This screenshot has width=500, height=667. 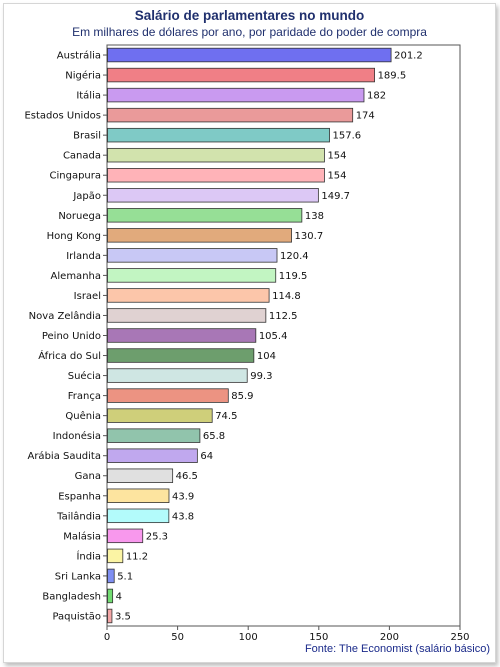 What do you see at coordinates (84, 396) in the screenshot?
I see `category-label: França` at bounding box center [84, 396].